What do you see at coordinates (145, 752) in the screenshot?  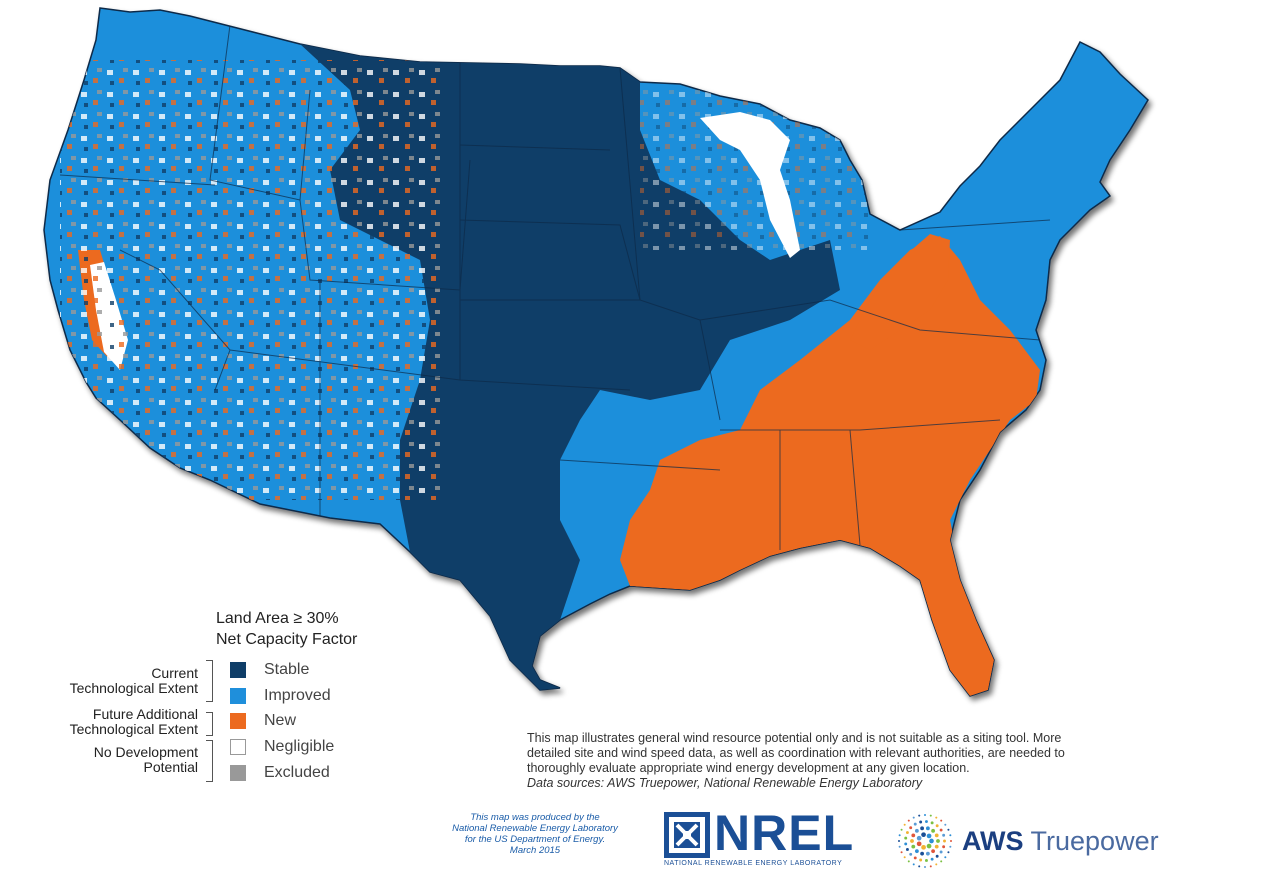 I see `group-no-development-line1: No Development` at bounding box center [145, 752].